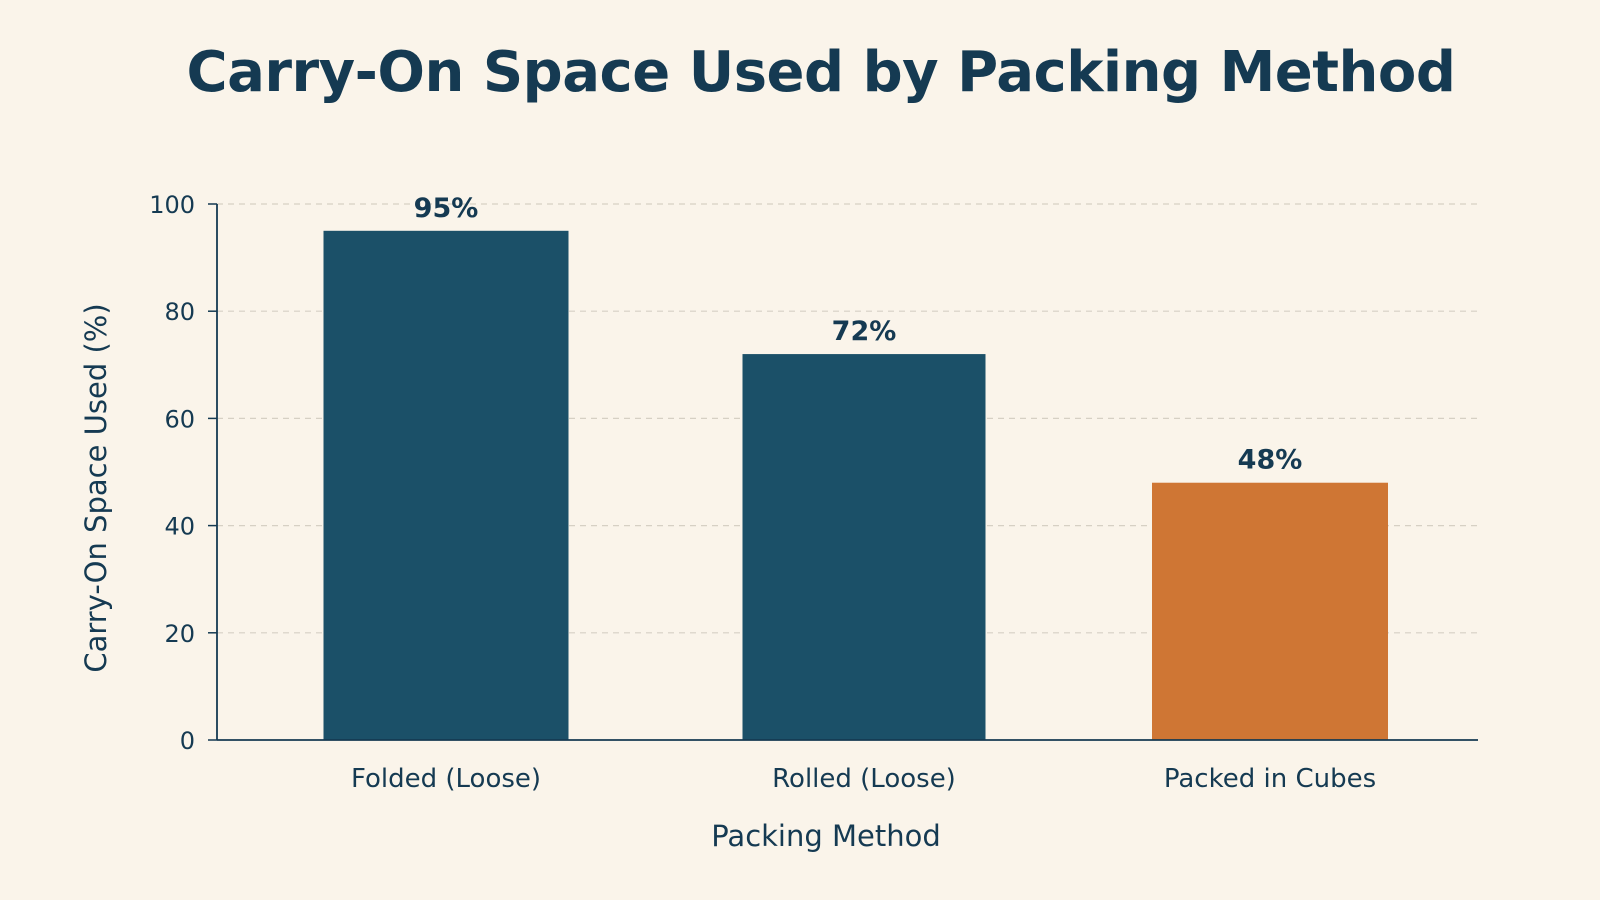 The height and width of the screenshot is (900, 1600). I want to click on data-label: 95%, so click(446, 208).